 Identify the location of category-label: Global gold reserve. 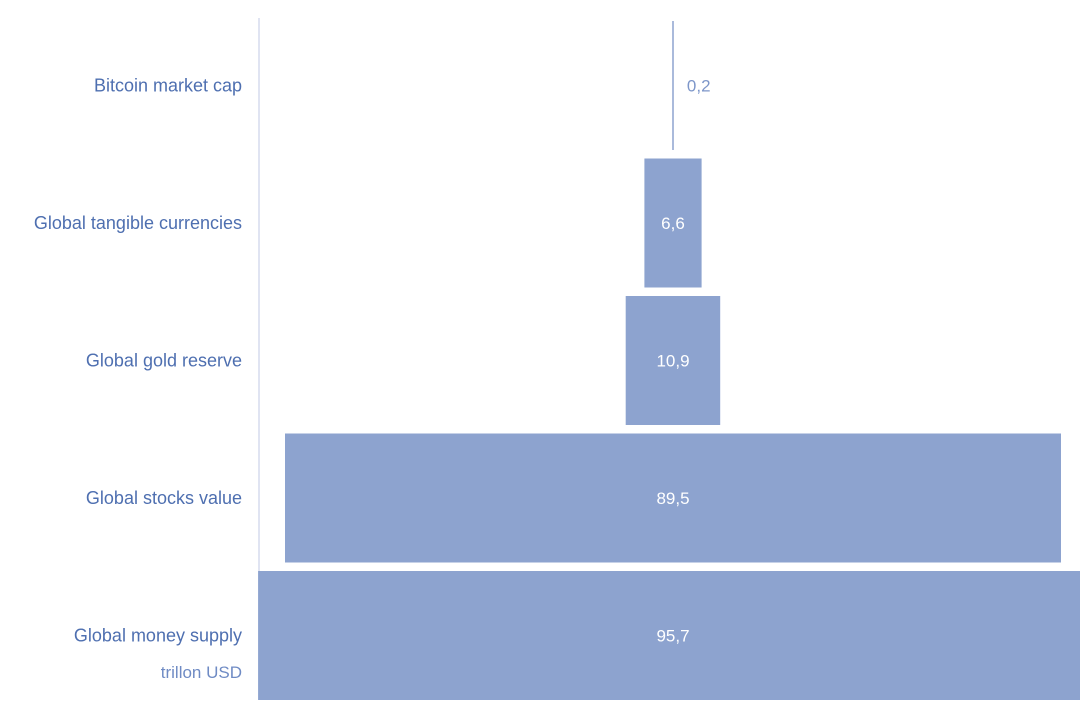
(164, 361).